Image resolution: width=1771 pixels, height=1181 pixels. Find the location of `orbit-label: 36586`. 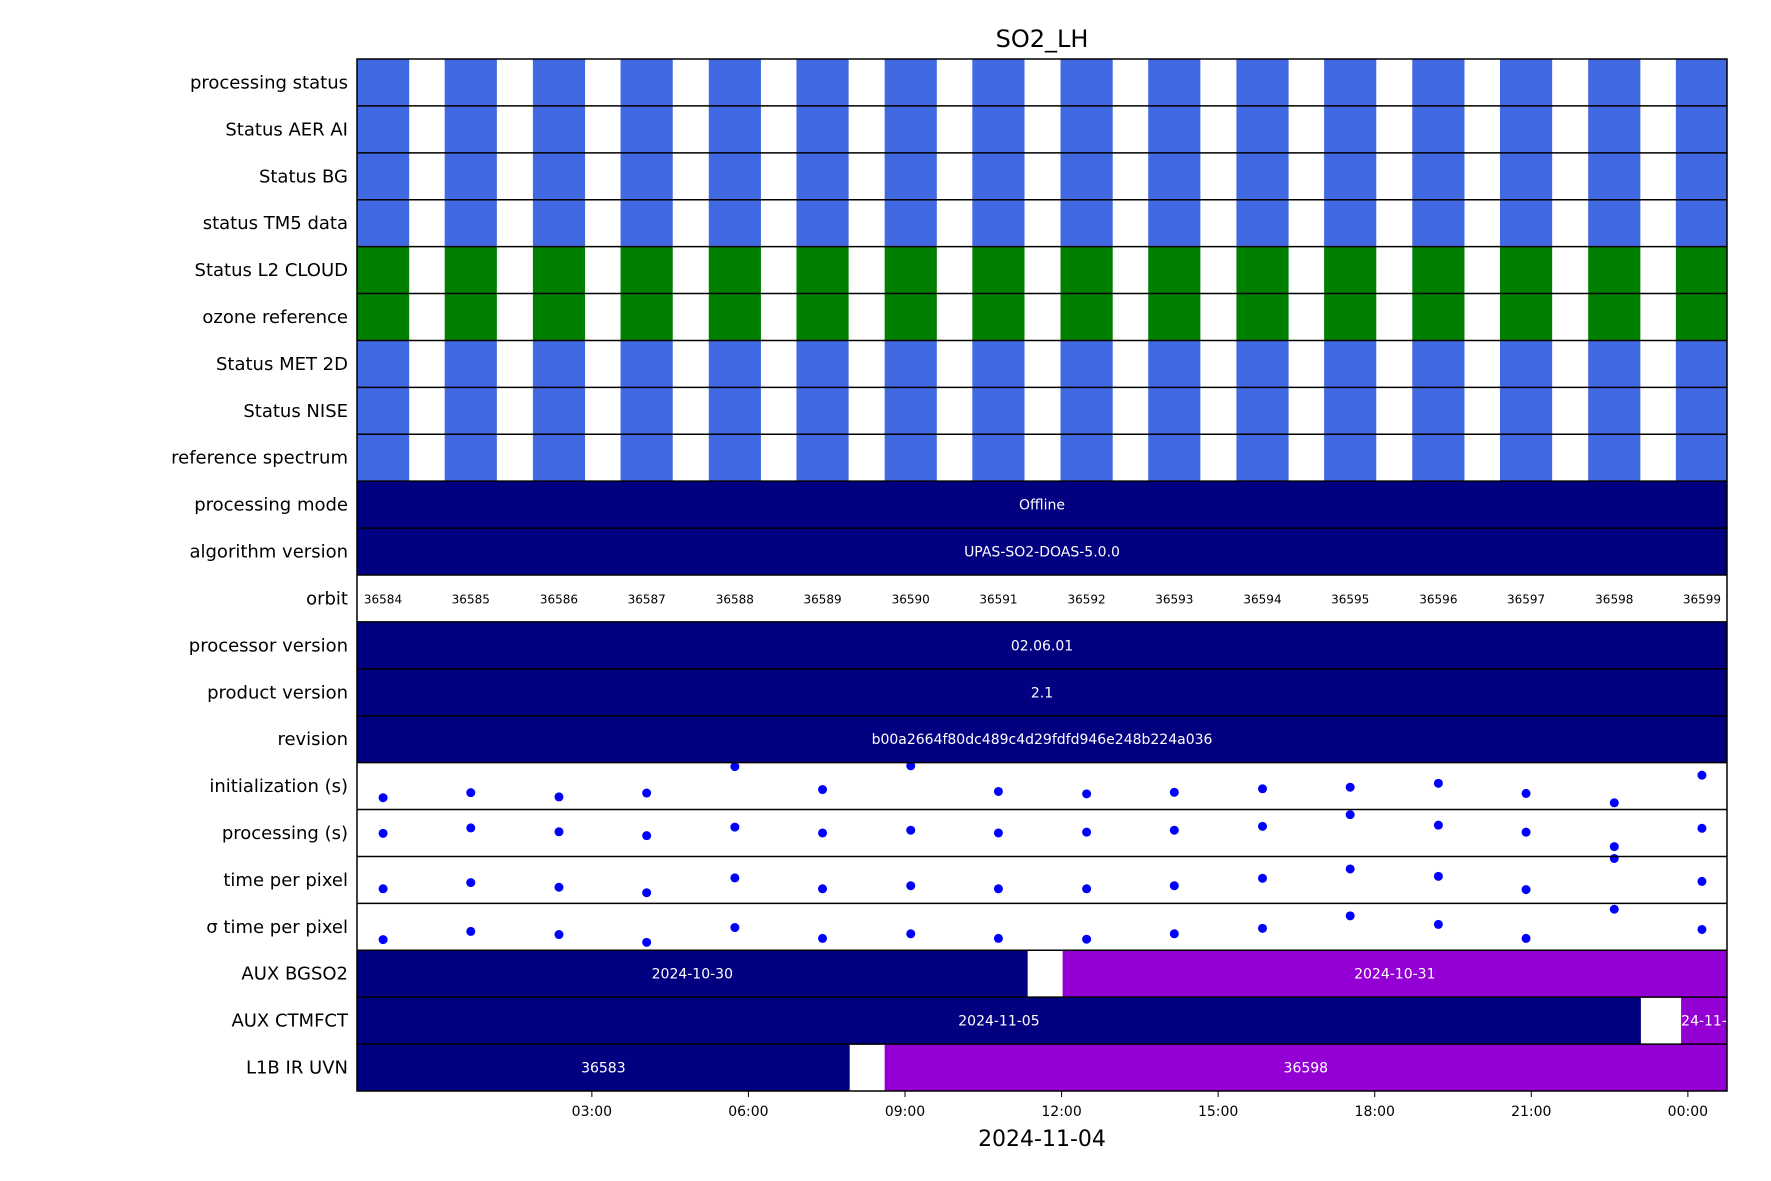

orbit-label: 36586 is located at coordinates (559, 599).